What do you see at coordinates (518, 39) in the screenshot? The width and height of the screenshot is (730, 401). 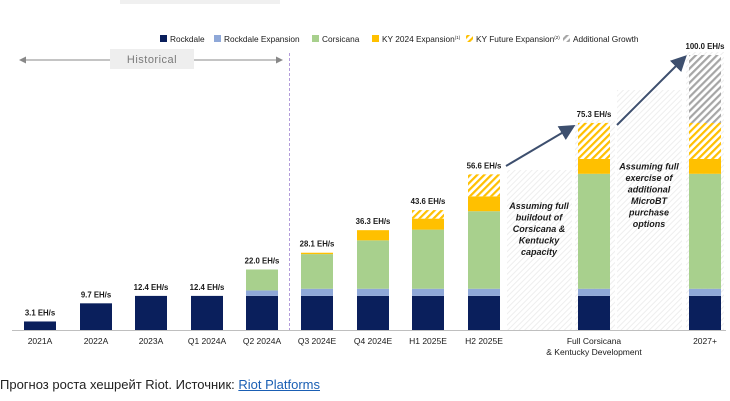 I see `legend-label: KY Future Expansion(2)` at bounding box center [518, 39].